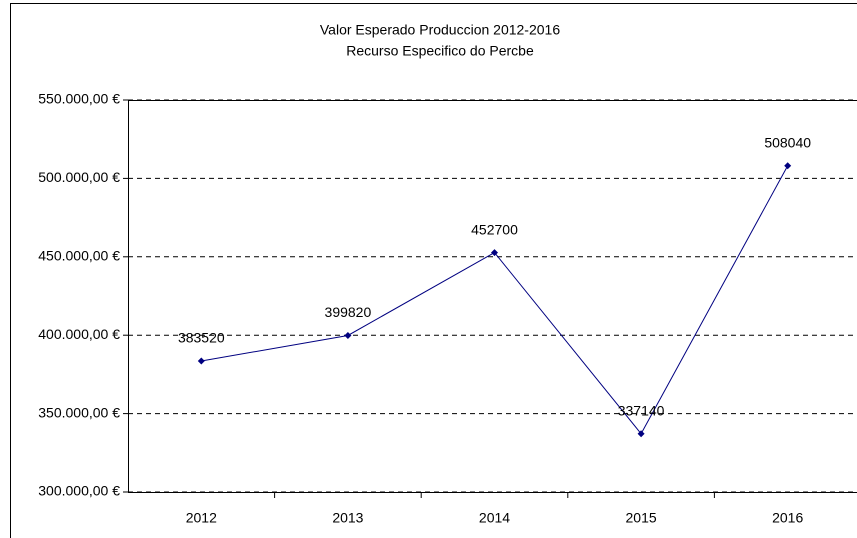 The width and height of the screenshot is (857, 538). Describe the element at coordinates (787, 518) in the screenshot. I see `x-tick-label: 2016` at that location.